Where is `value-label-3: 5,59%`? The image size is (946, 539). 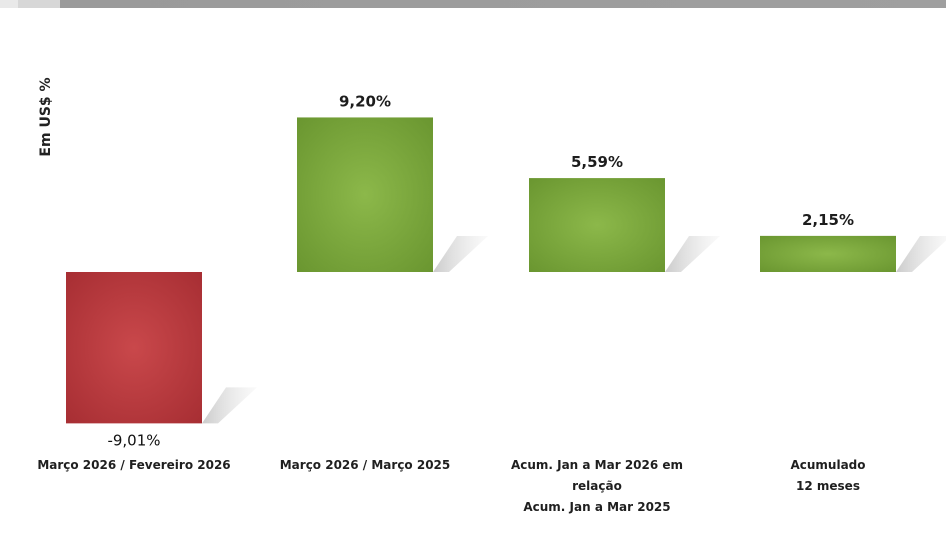
value-label-3: 5,59% is located at coordinates (597, 162).